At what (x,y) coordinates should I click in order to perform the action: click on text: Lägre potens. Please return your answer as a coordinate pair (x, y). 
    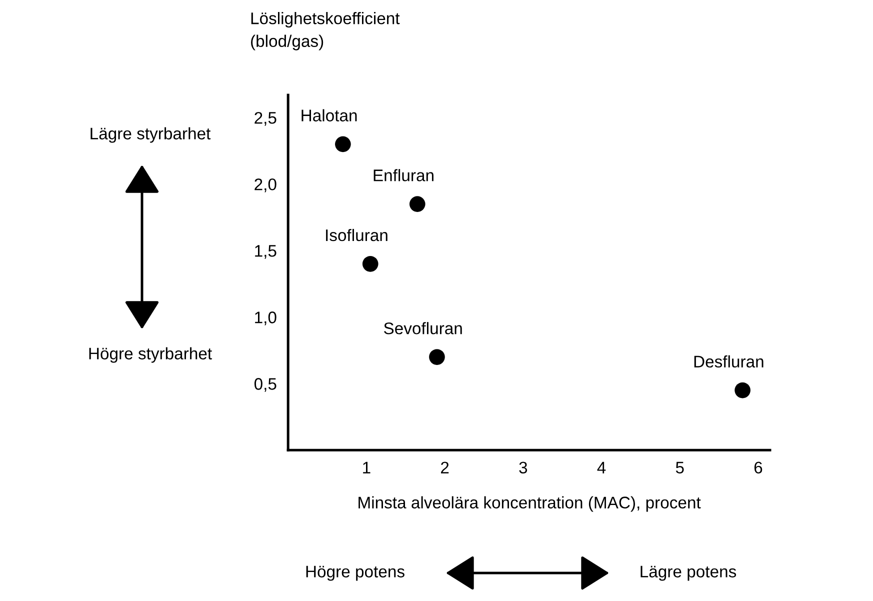
    Looking at the image, I should click on (688, 573).